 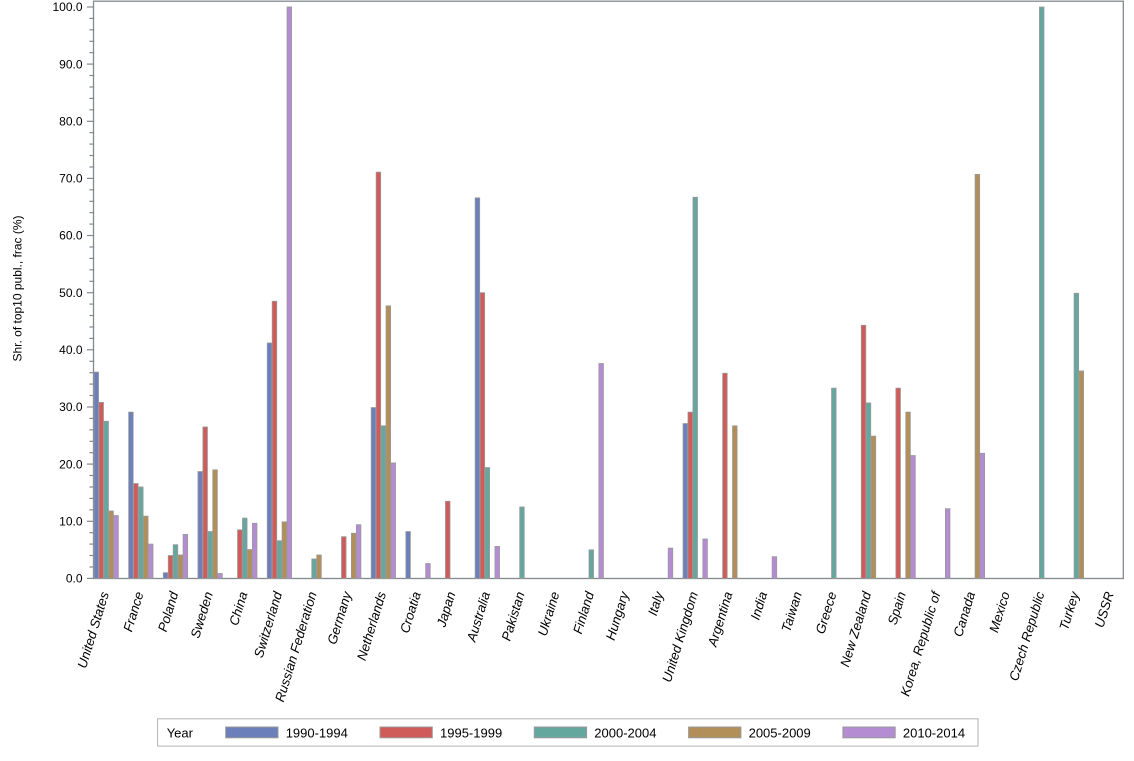 What do you see at coordinates (67, 7) in the screenshot?
I see `svg-text: 100.0` at bounding box center [67, 7].